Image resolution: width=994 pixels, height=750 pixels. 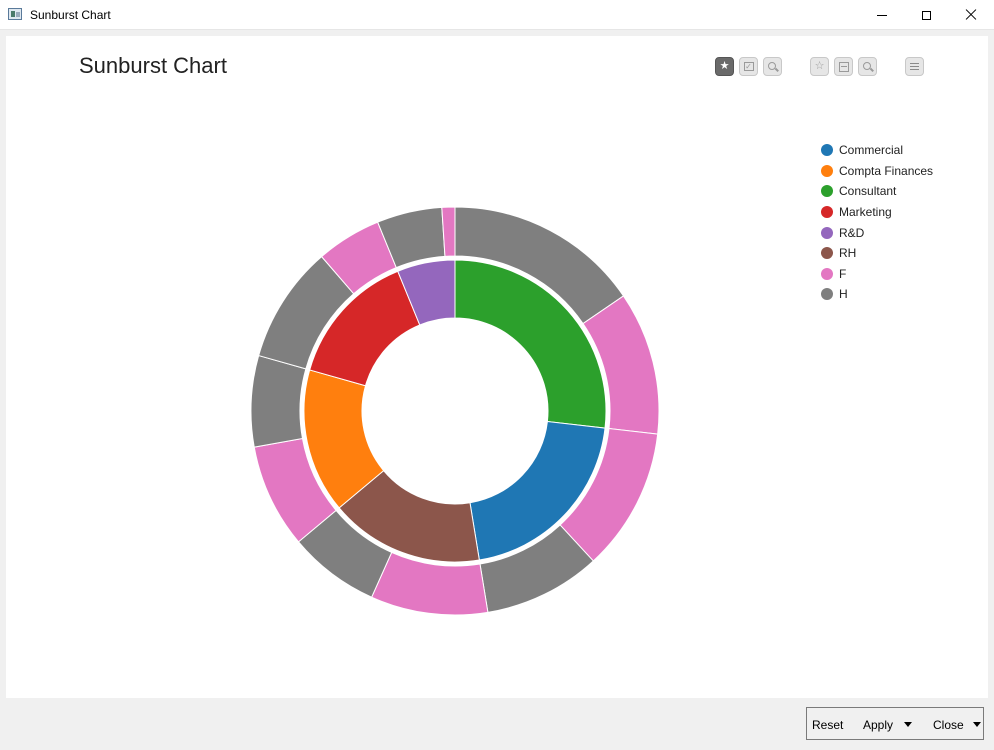 I want to click on zoom-out-icon, so click(x=866, y=65).